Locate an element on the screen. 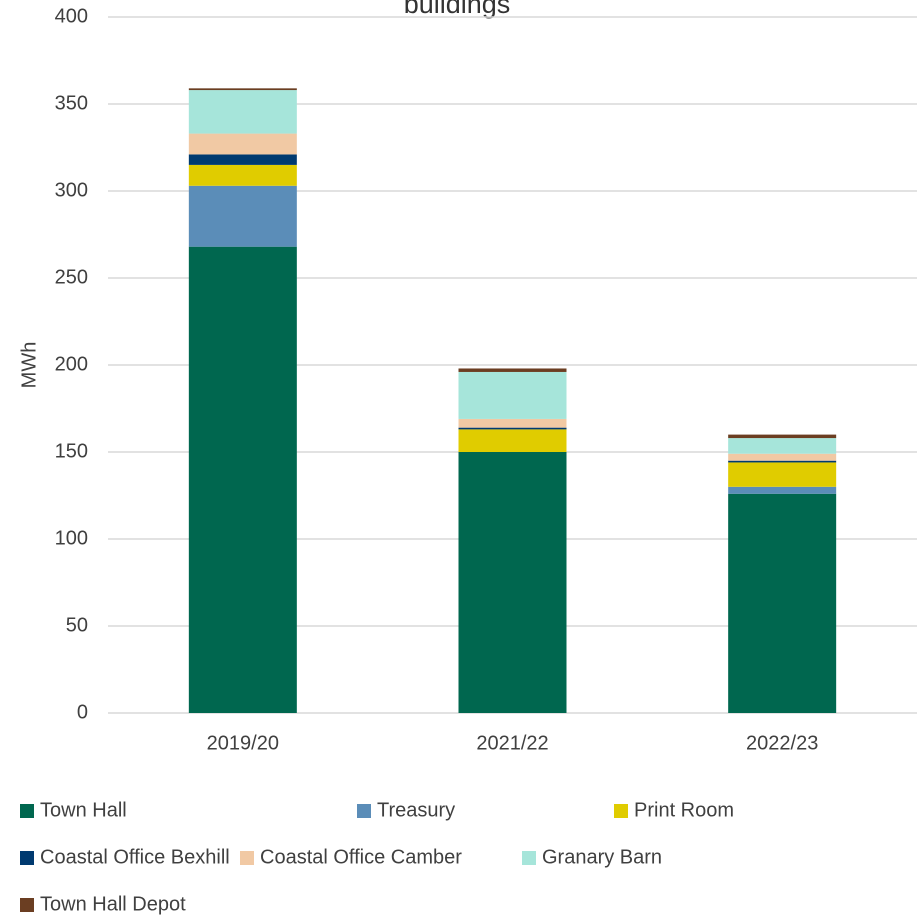  legend-label: Treasury is located at coordinates (416, 810).